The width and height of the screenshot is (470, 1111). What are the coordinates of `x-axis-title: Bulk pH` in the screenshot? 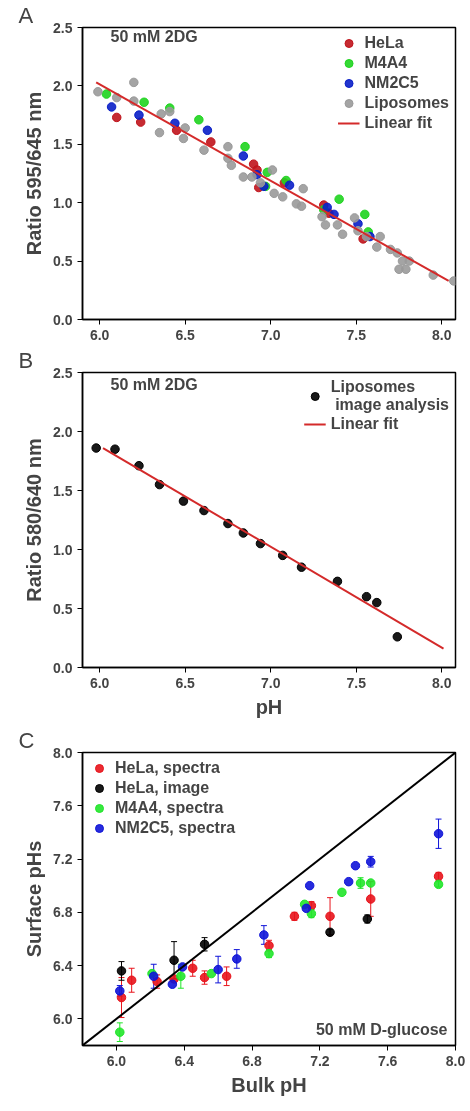 It's located at (269, 1084).